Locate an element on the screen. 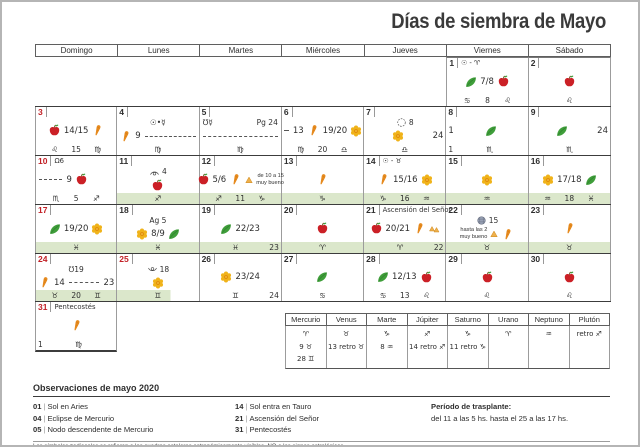  observation-text: Sol entra en Tauro is located at coordinates (280, 406).